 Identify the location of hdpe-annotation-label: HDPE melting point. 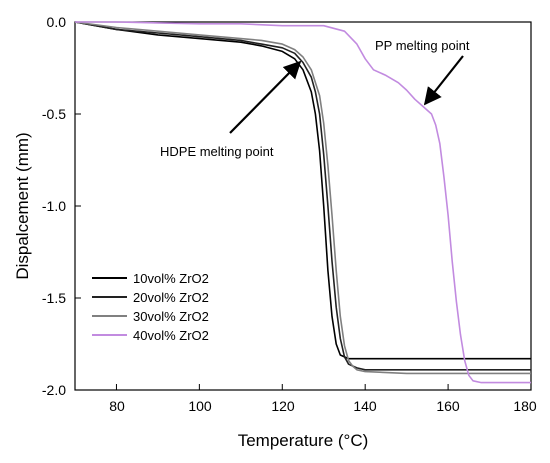
(217, 151).